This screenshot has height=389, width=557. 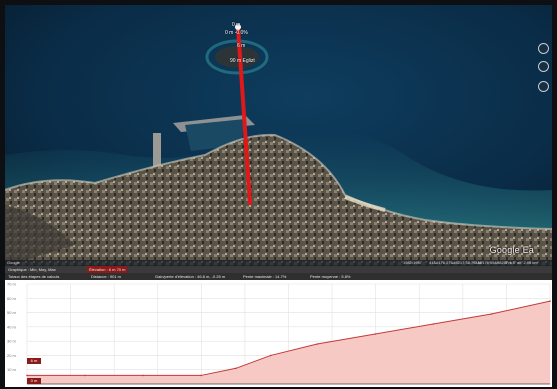 I want to click on status-item: Google, so click(x=13, y=262).